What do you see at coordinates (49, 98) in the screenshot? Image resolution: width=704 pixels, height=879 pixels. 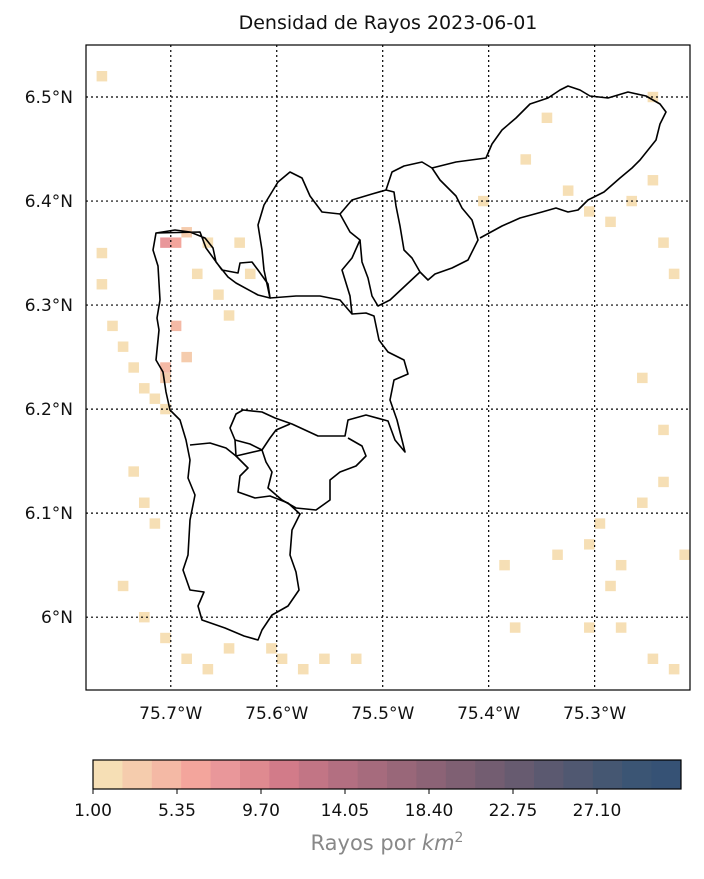 I see `y-tick-label: 6.5°N` at bounding box center [49, 98].